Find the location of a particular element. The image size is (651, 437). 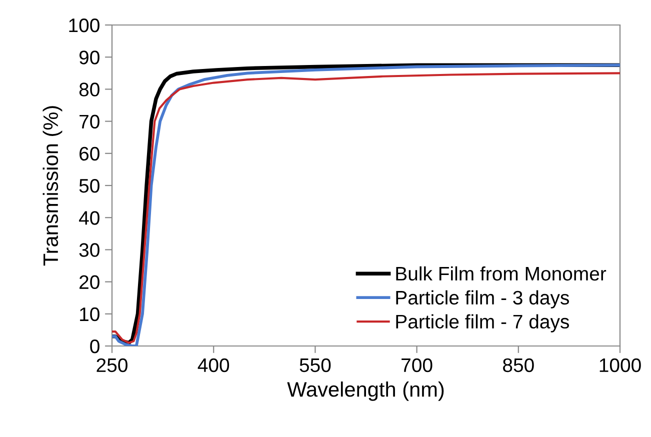

y-tick-label: 20 is located at coordinates (90, 282).